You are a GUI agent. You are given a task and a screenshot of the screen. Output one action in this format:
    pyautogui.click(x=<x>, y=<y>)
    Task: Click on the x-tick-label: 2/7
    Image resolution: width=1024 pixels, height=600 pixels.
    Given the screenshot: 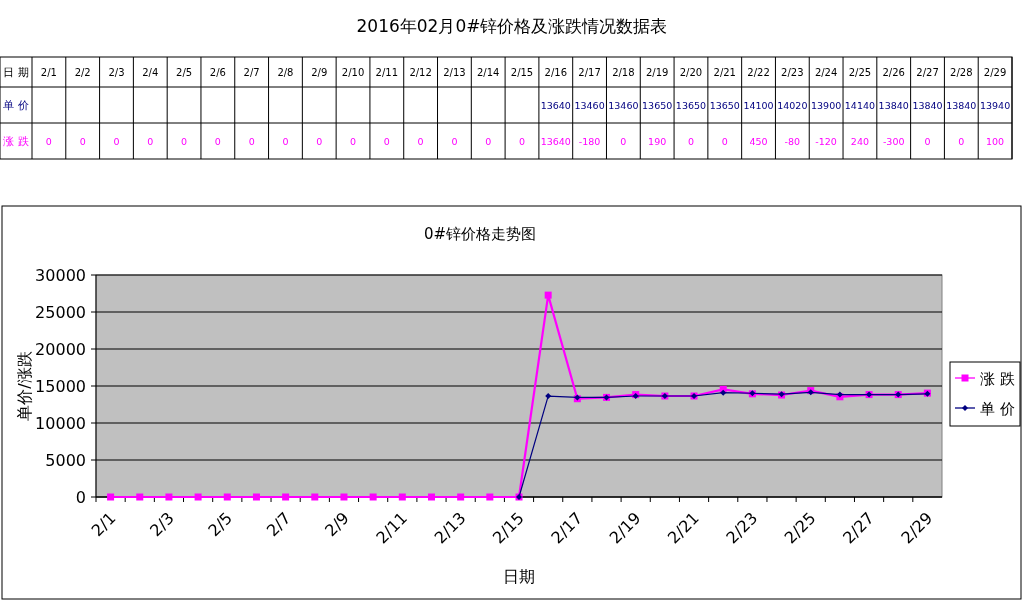 What is the action you would take?
    pyautogui.click(x=278, y=524)
    